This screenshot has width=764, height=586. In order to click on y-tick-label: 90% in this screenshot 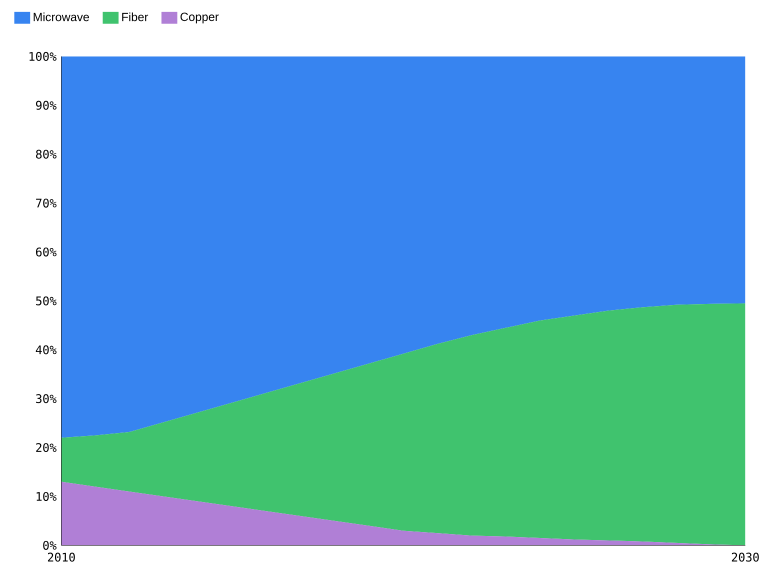, I will do `click(46, 105)`.